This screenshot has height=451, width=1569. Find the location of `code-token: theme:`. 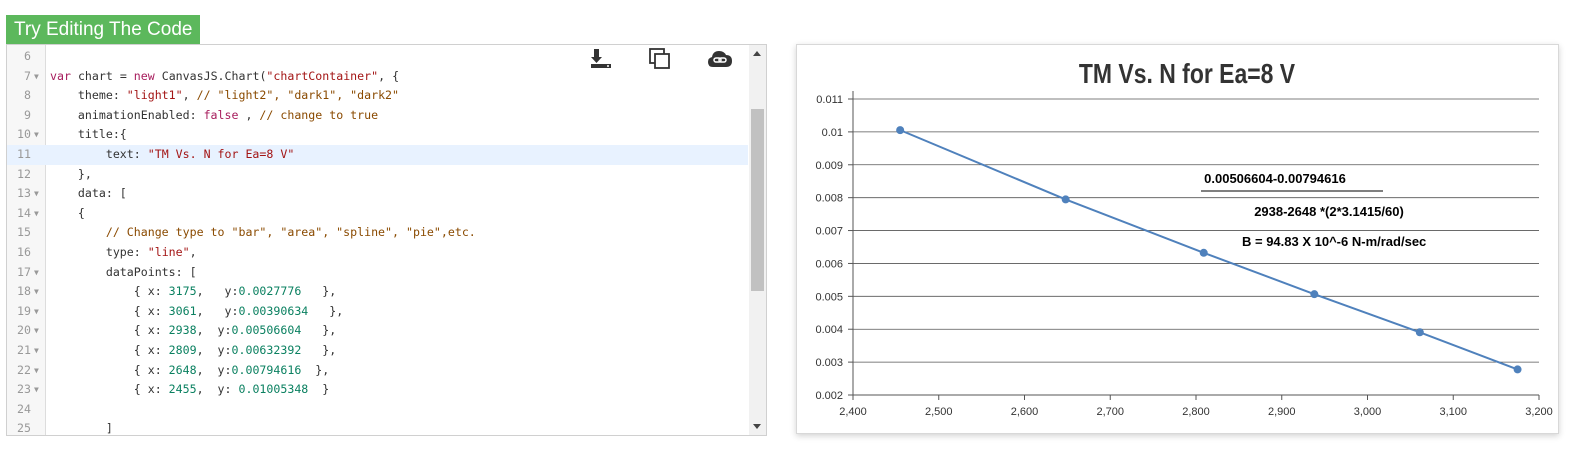

code-token: theme: is located at coordinates (88, 95).